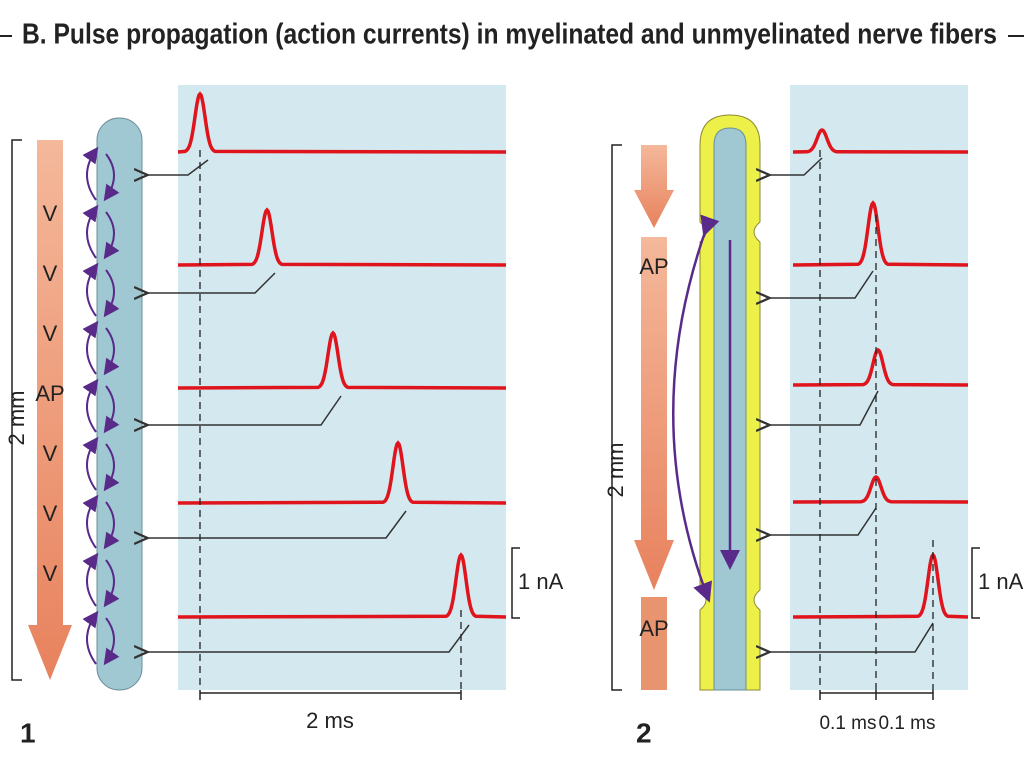  What do you see at coordinates (644, 732) in the screenshot?
I see `panel-number: 2` at bounding box center [644, 732].